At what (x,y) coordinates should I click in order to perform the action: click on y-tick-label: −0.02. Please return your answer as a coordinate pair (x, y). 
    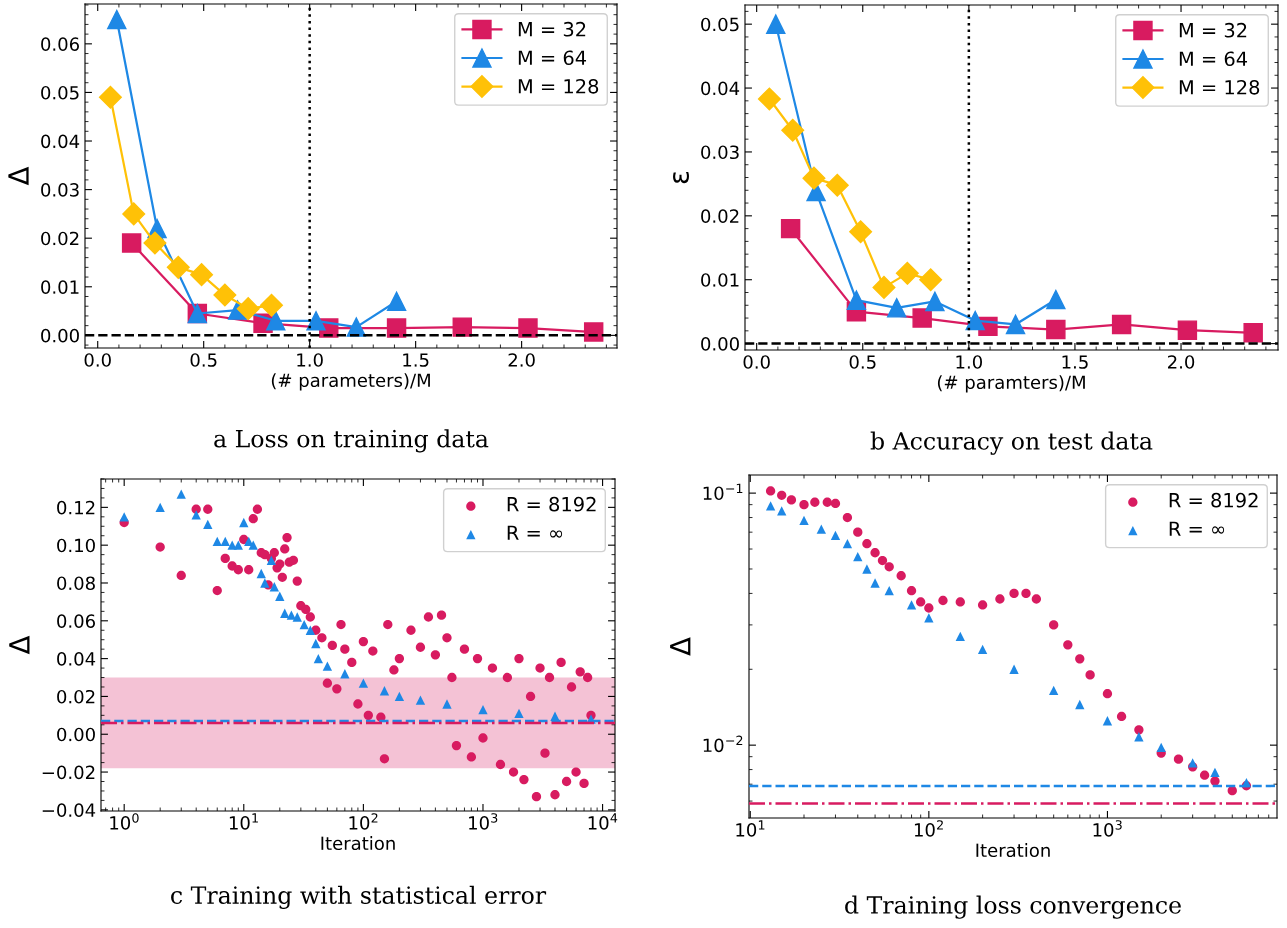
    Looking at the image, I should click on (68, 772).